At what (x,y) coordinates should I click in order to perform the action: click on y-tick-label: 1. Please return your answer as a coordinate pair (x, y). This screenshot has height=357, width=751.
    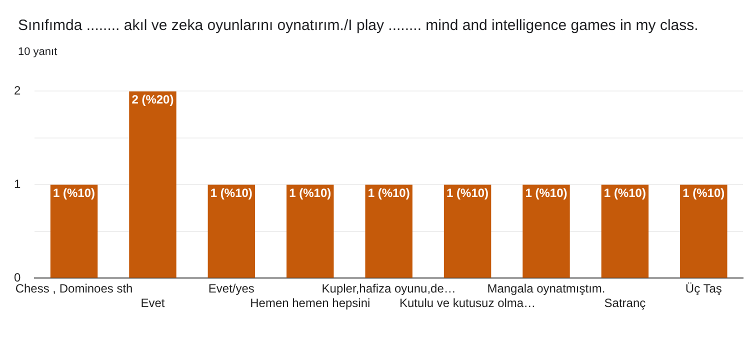
    Looking at the image, I should click on (17, 184).